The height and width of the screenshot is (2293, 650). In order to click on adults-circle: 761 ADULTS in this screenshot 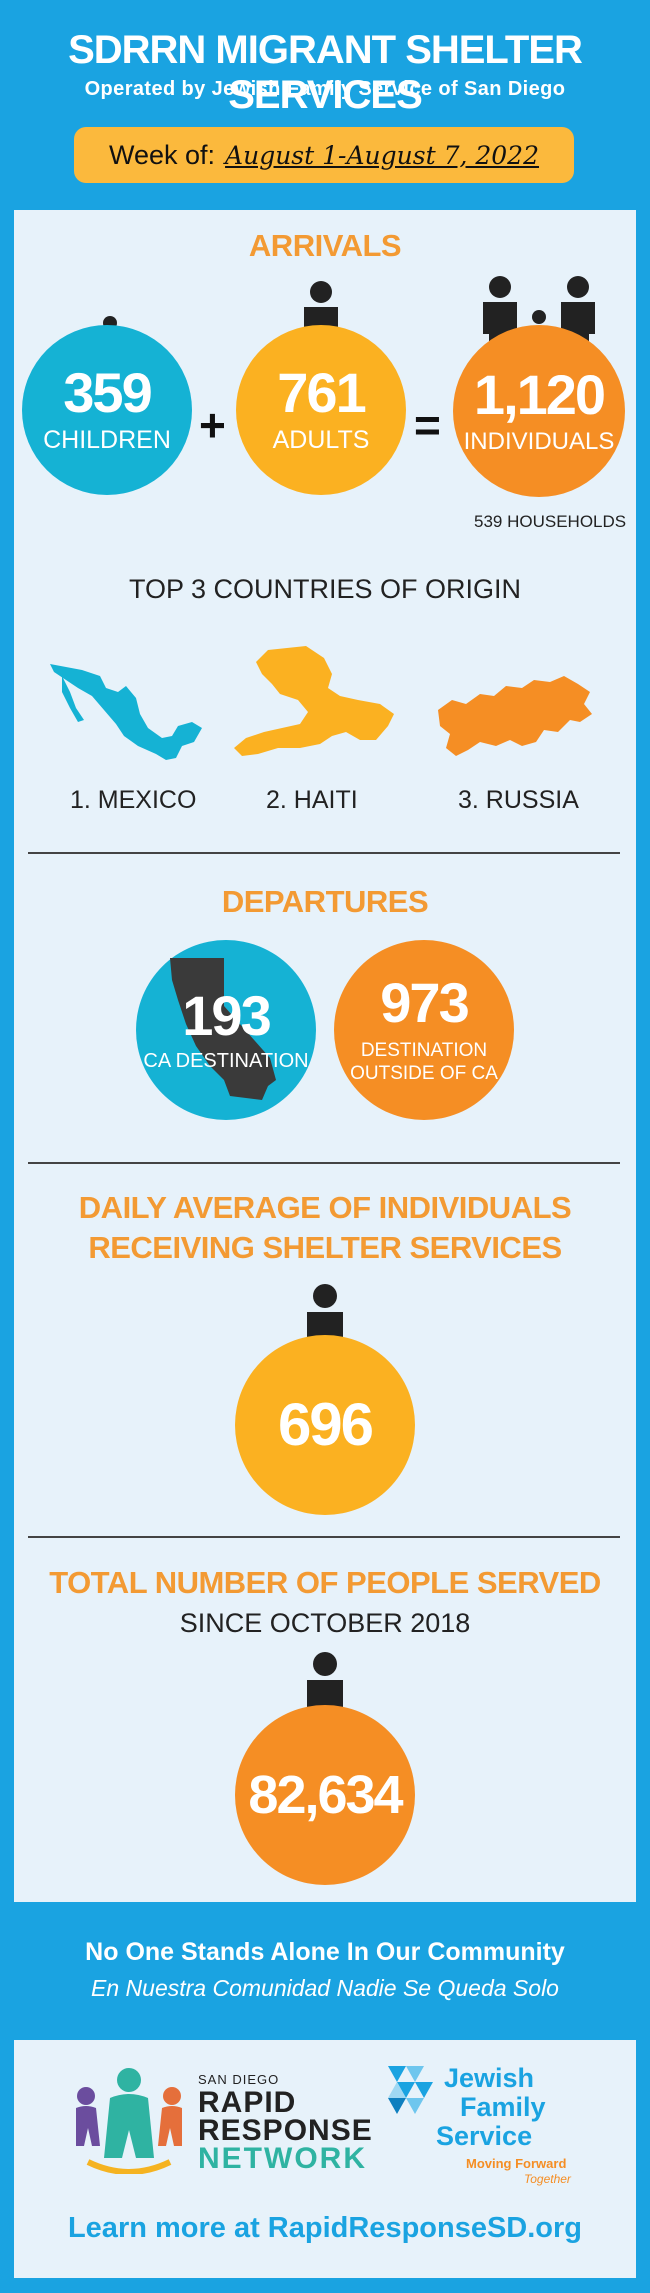, I will do `click(321, 410)`.